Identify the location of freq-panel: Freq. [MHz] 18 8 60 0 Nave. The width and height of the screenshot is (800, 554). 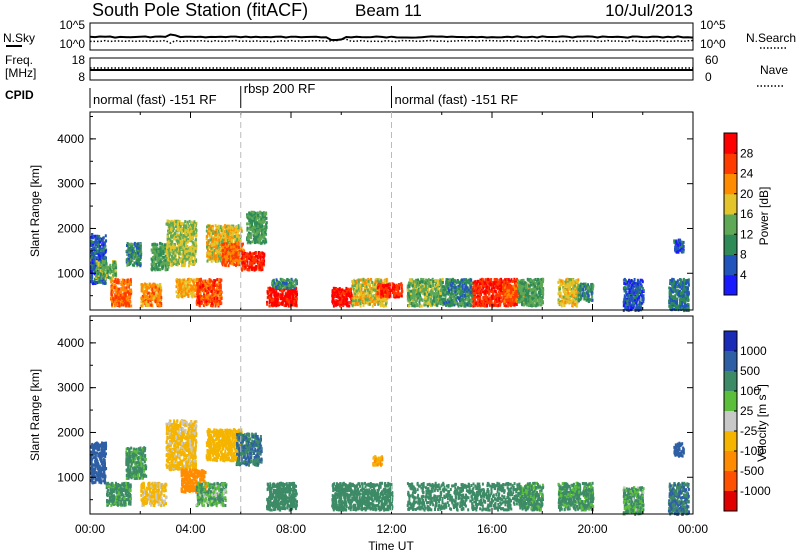
(396, 70).